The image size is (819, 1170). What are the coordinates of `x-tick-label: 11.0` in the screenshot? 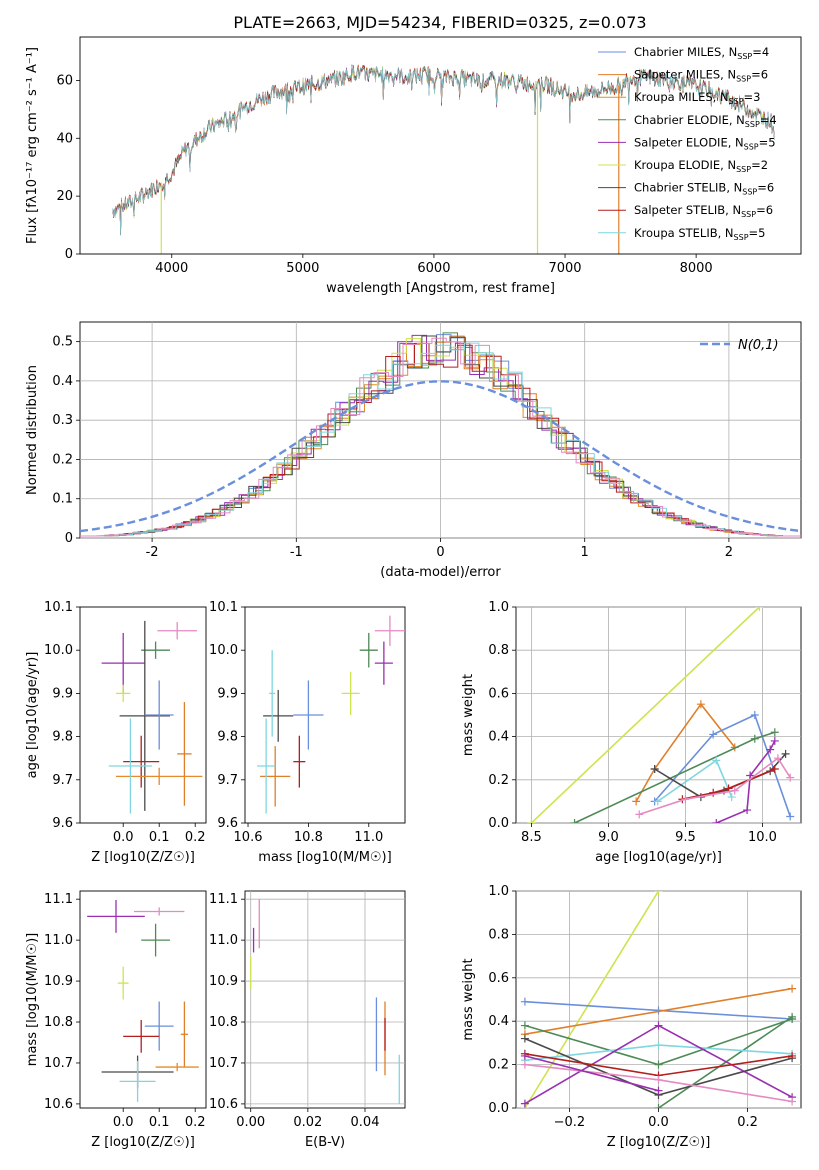 It's located at (368, 837).